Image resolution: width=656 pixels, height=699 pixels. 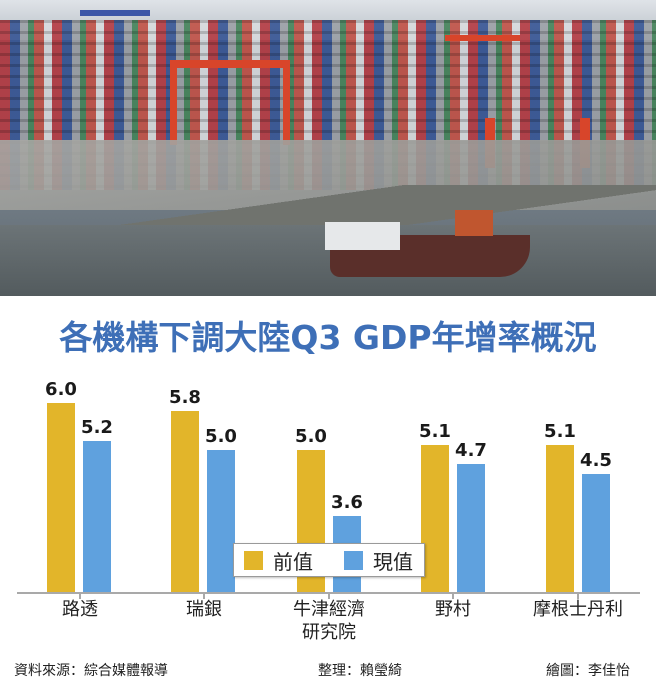 I want to click on legend-label: 前值, so click(x=293, y=561).